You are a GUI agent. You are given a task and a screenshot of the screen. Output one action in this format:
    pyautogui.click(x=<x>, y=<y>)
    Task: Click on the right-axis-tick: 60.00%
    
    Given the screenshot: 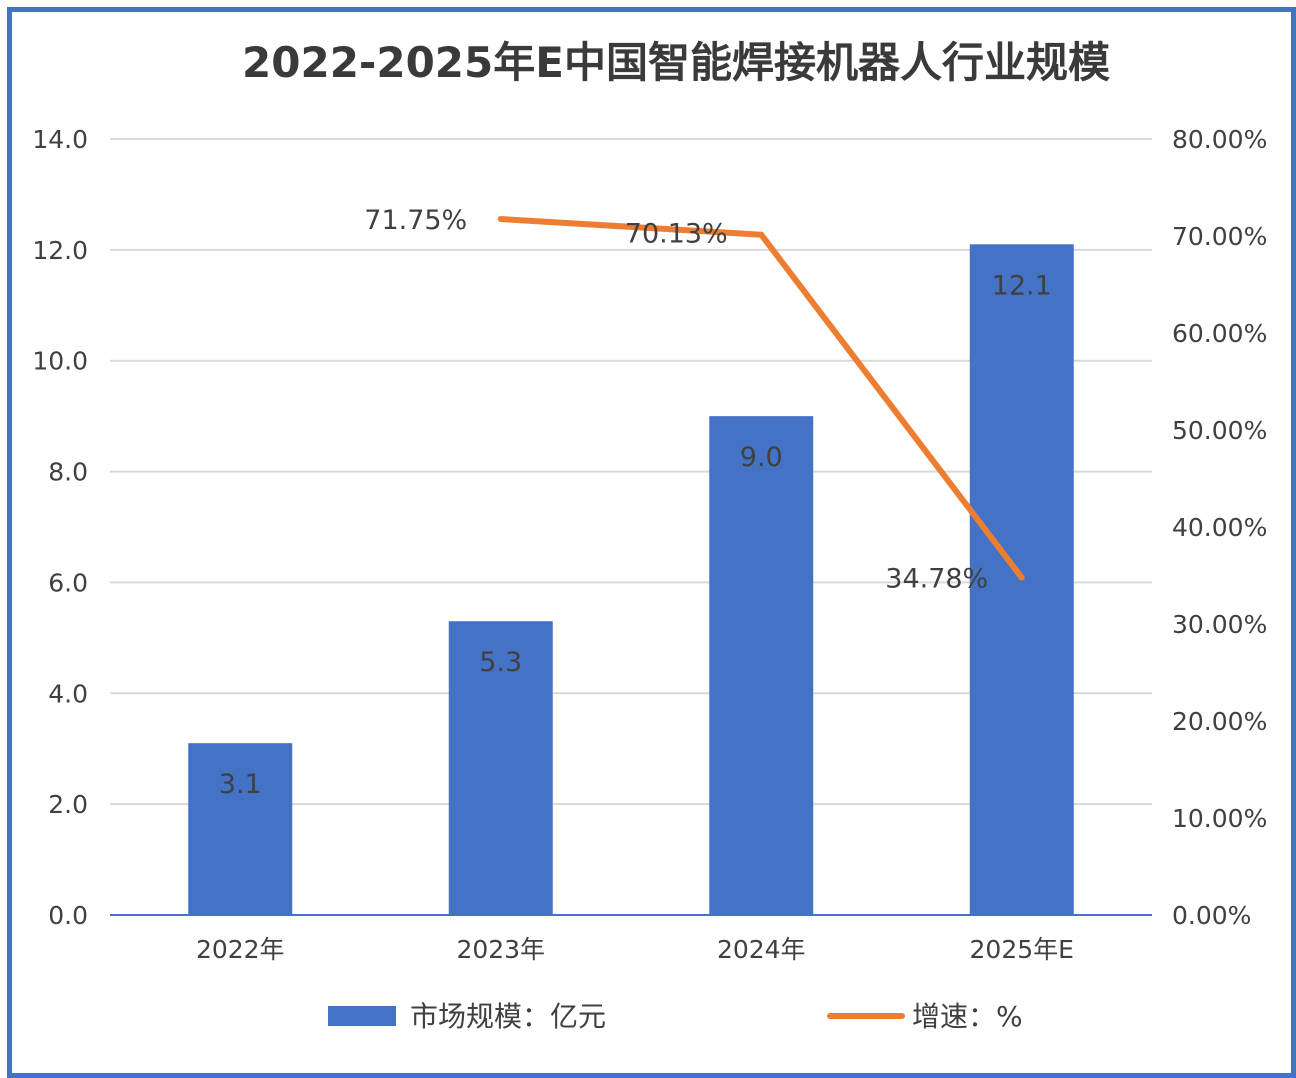 What is the action you would take?
    pyautogui.click(x=1219, y=333)
    